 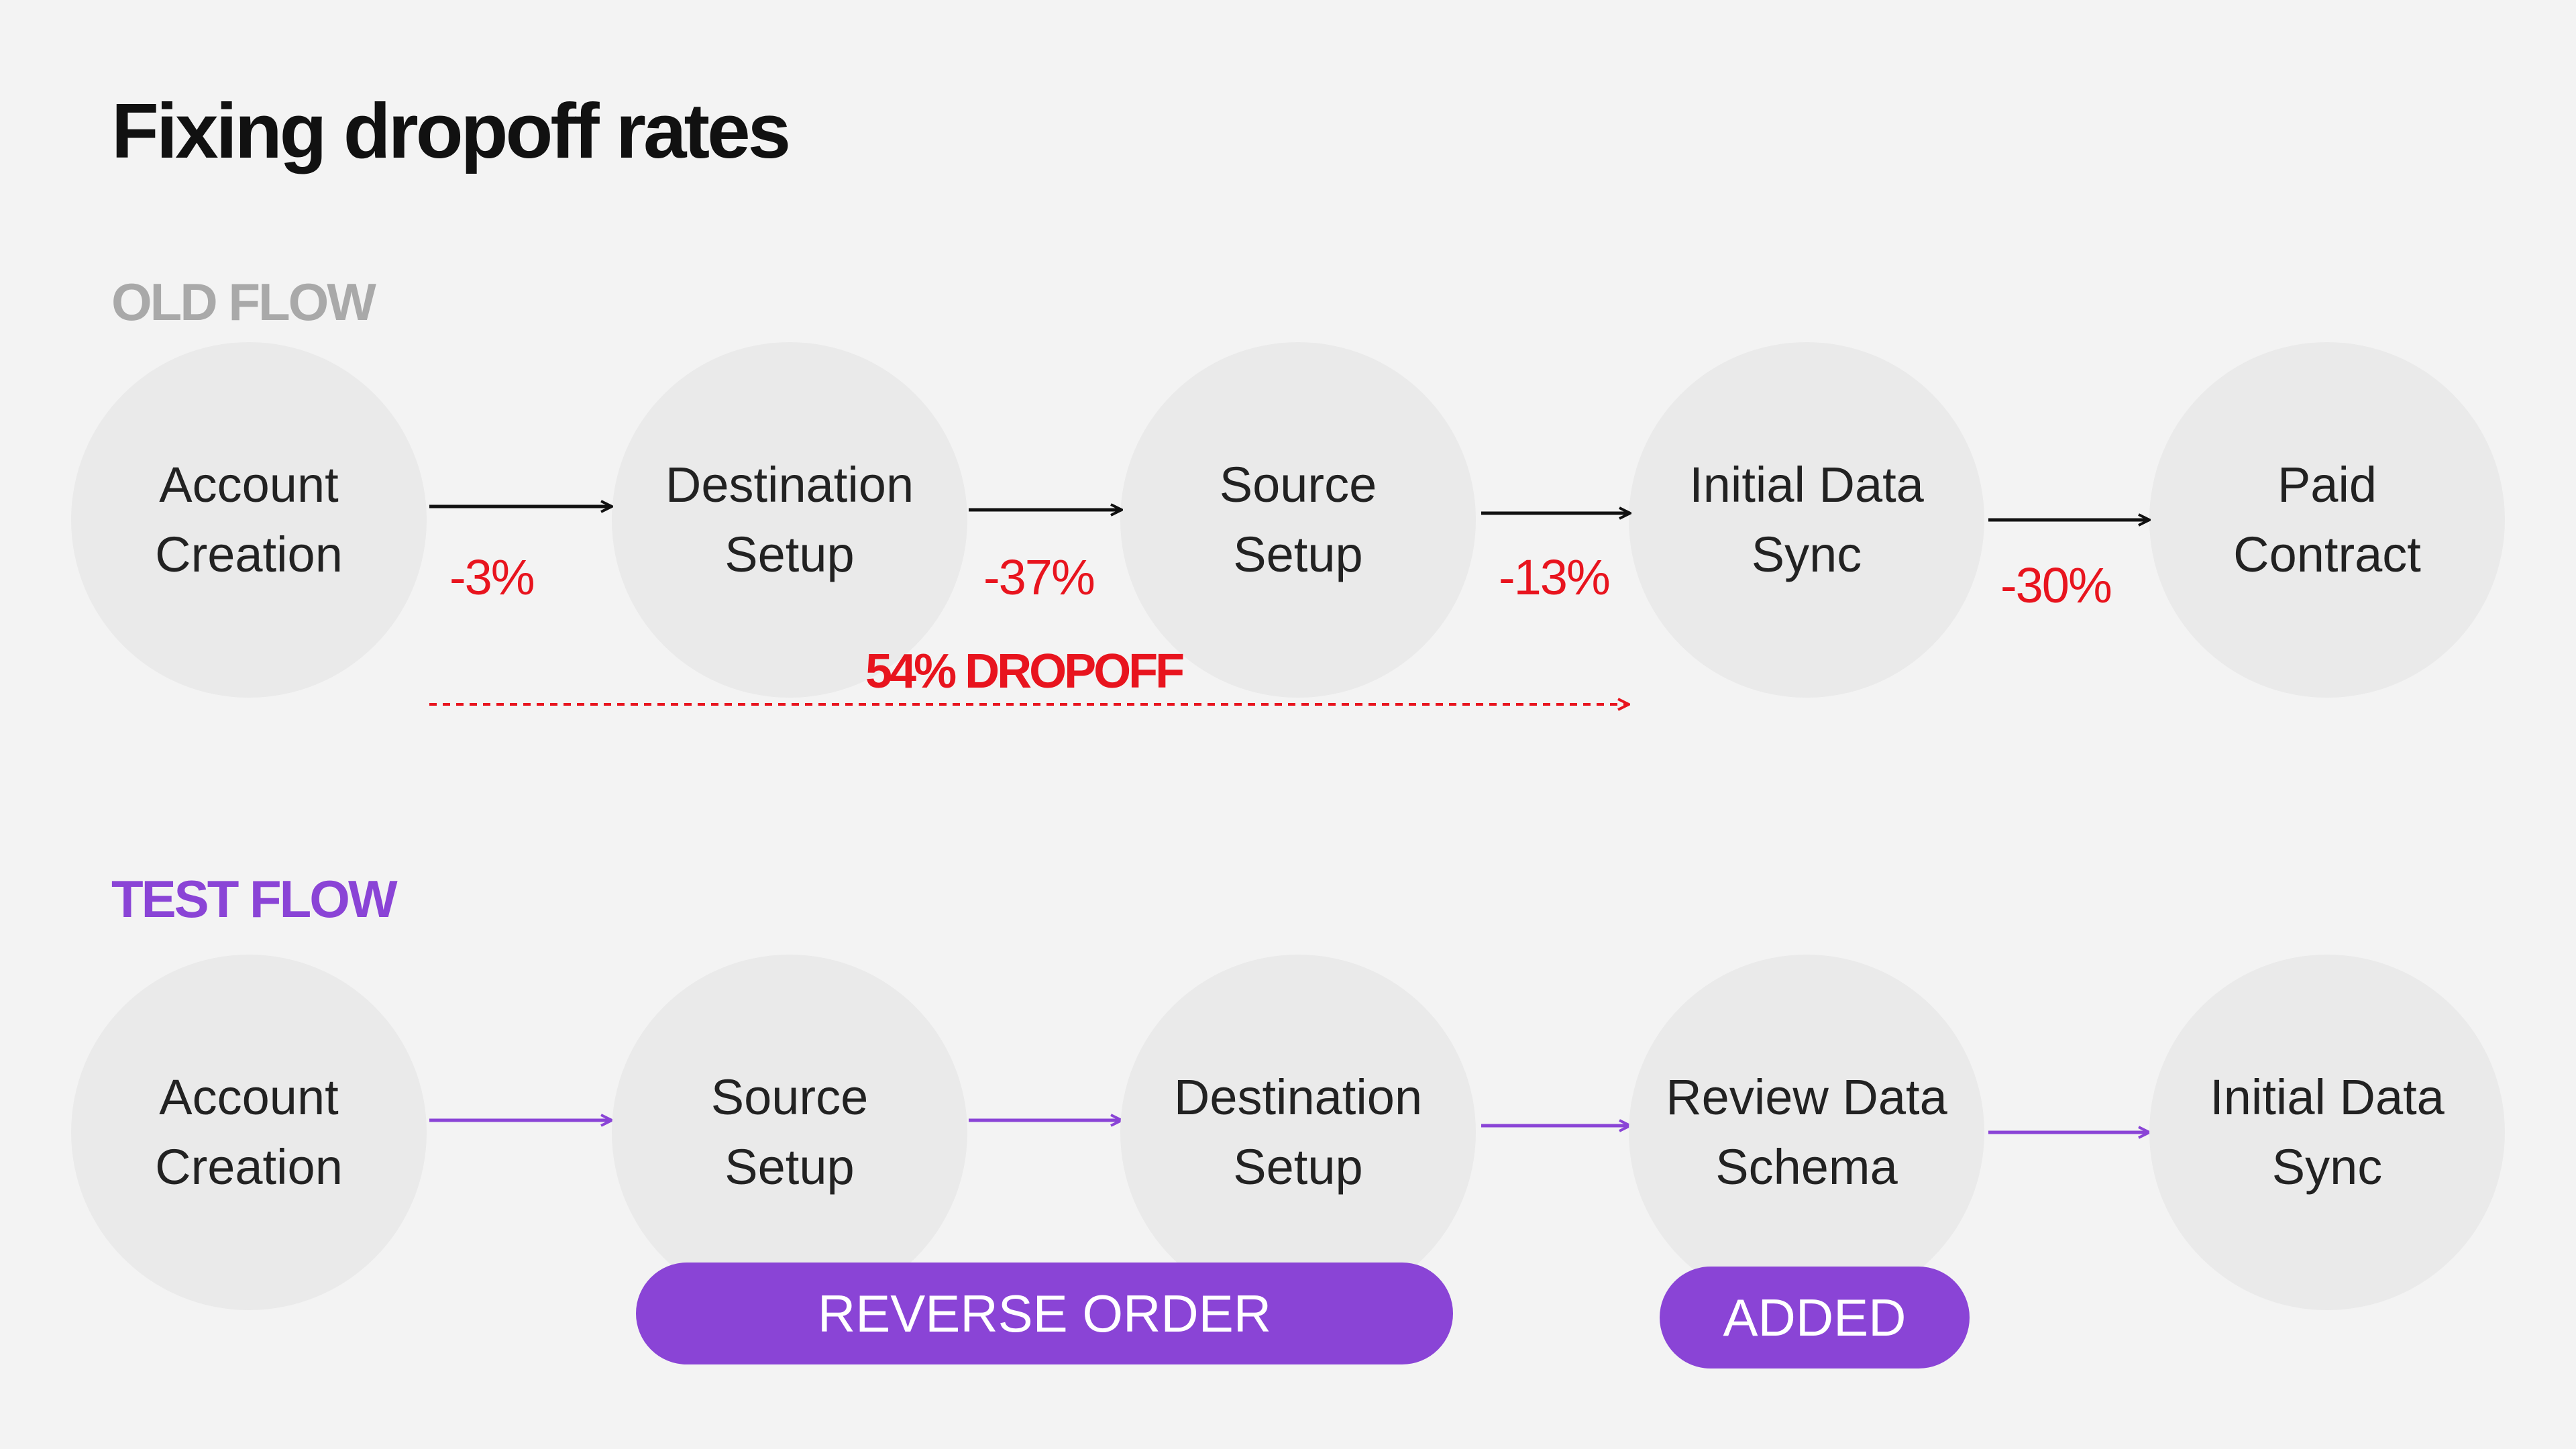 What do you see at coordinates (2327, 520) in the screenshot?
I see `old-step-paid-contract: Paid Contract` at bounding box center [2327, 520].